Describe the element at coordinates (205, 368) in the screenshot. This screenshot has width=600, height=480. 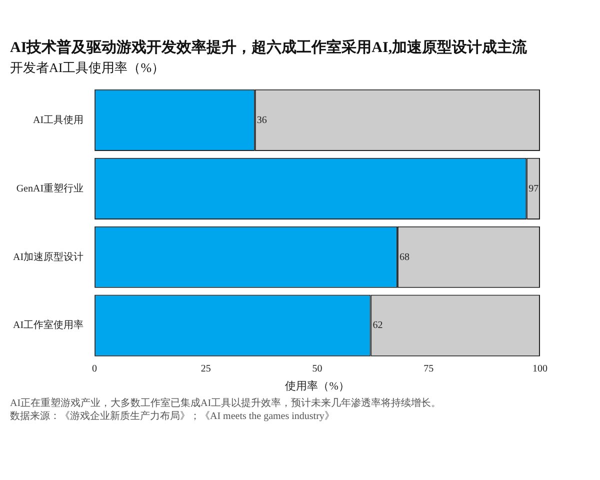
I see `x-tick-label: 25` at that location.